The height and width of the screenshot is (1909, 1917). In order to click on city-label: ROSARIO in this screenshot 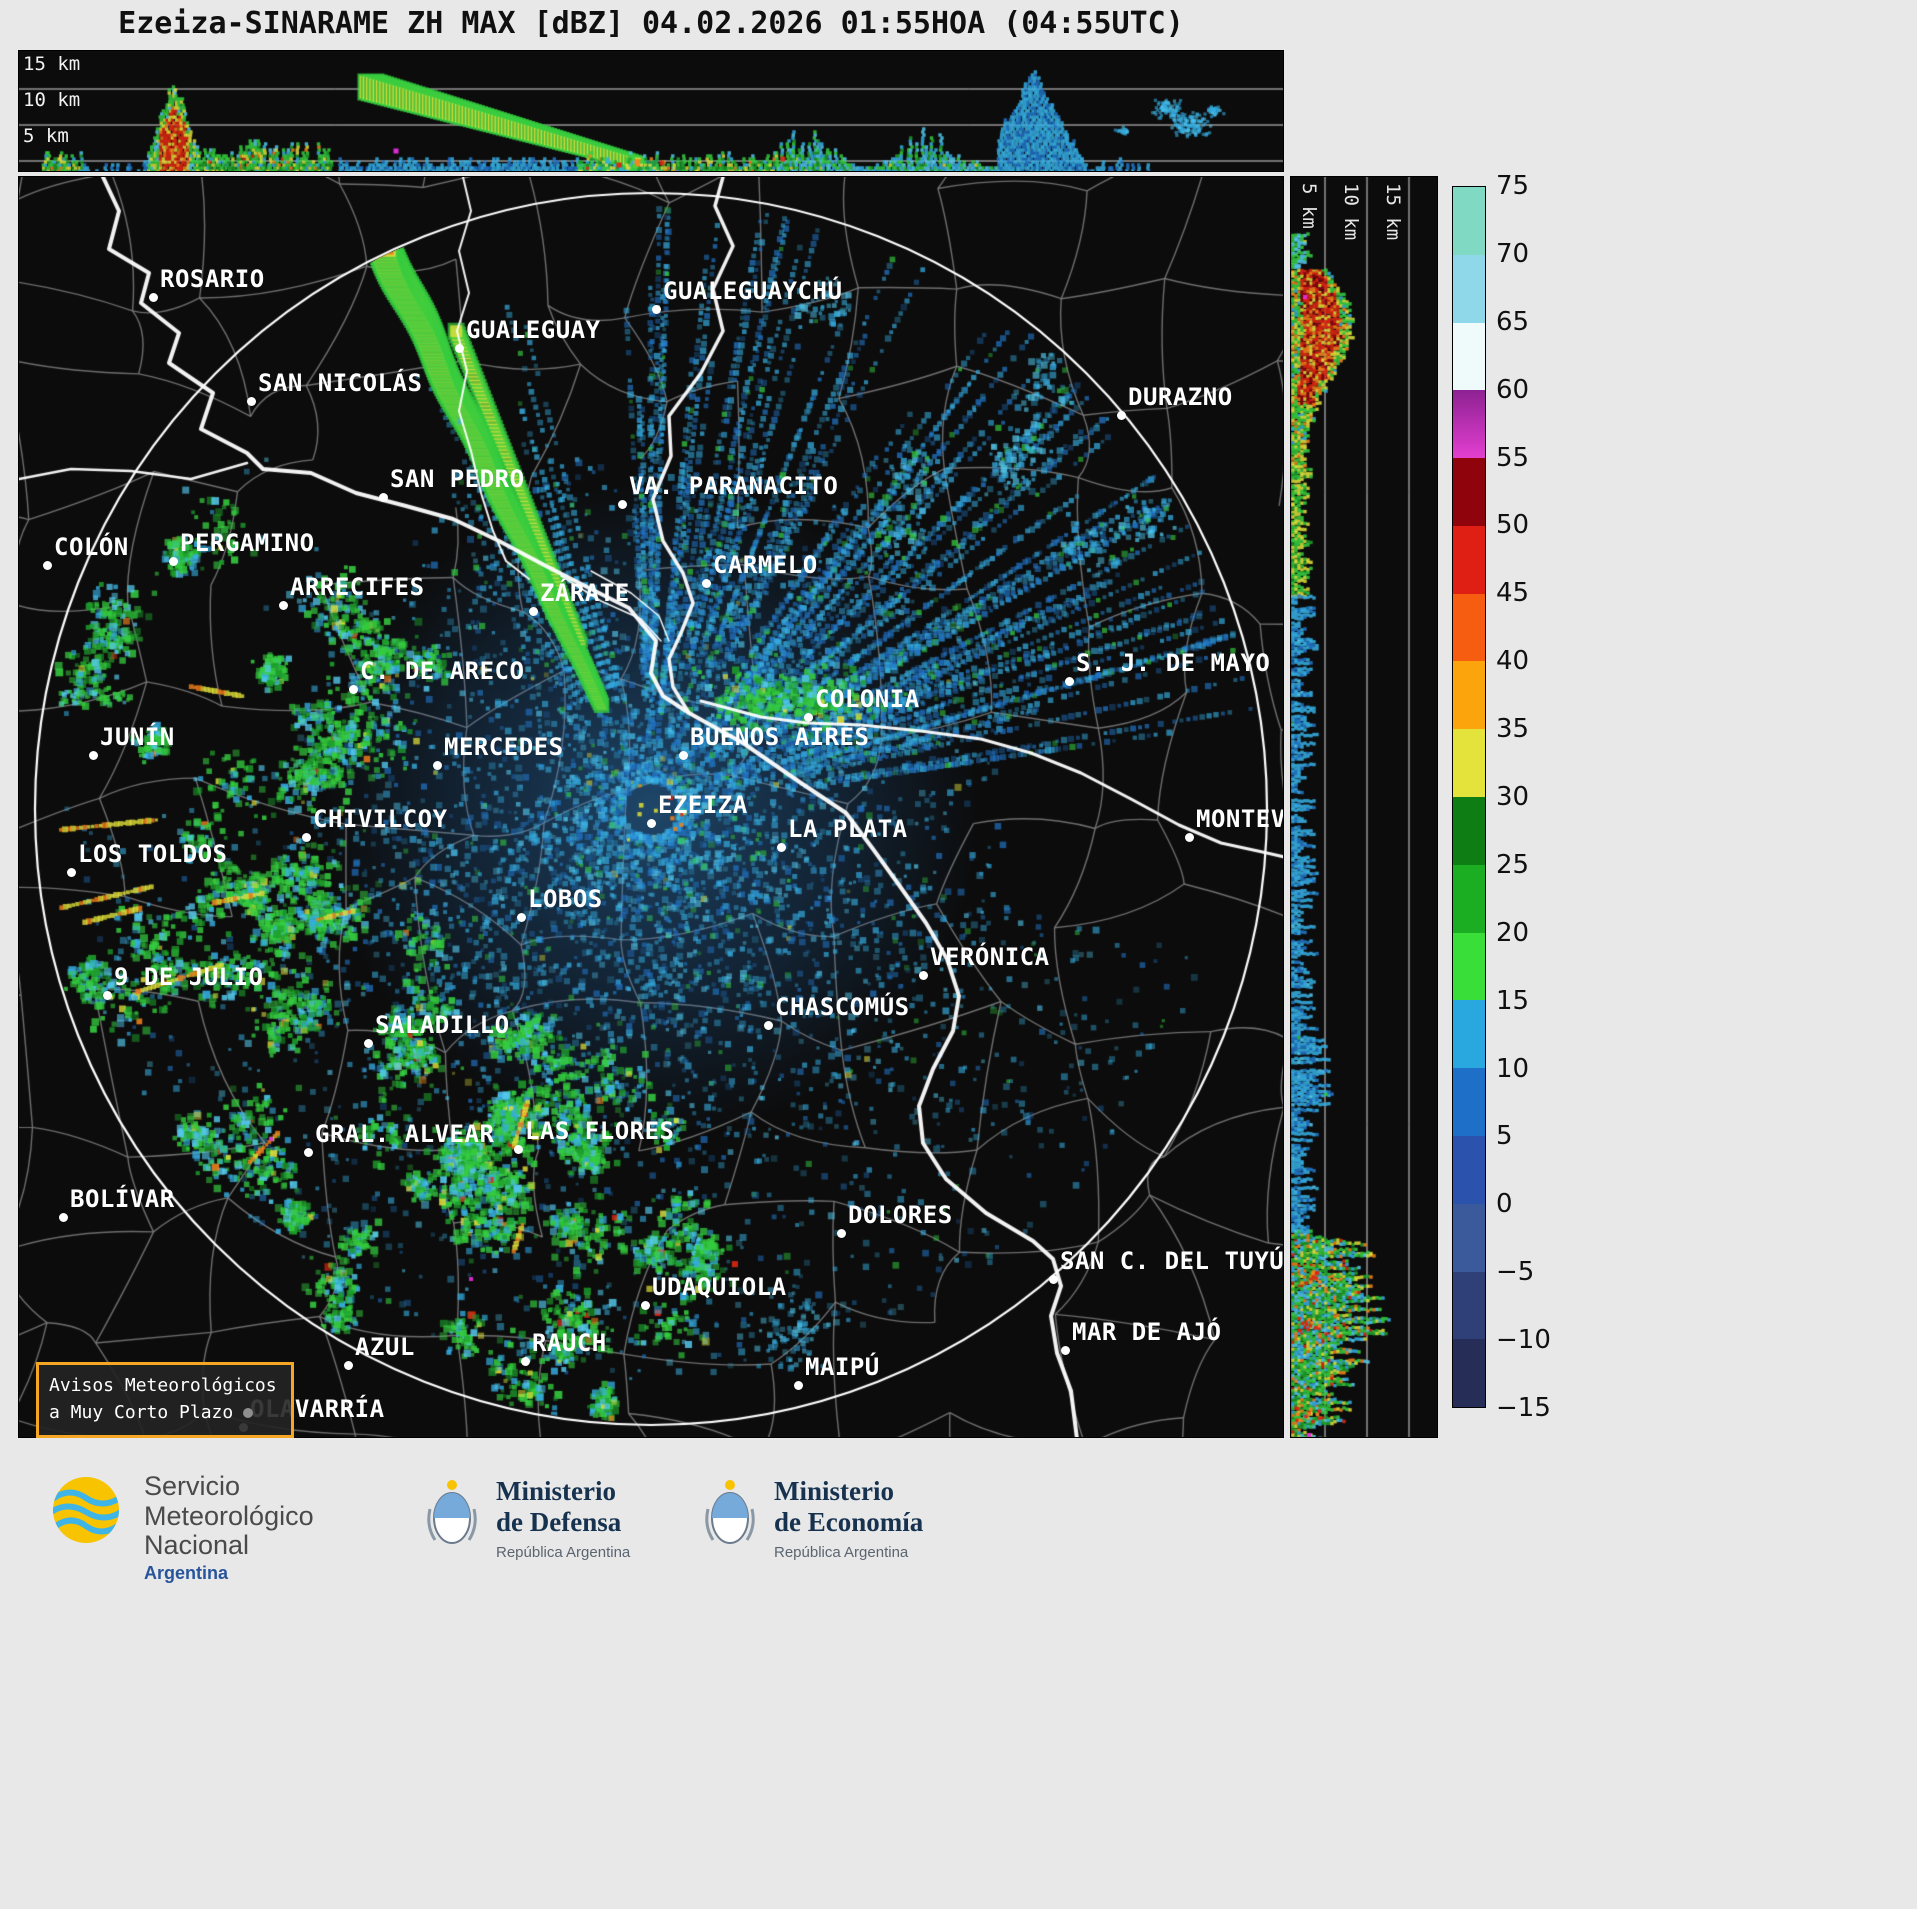, I will do `click(212, 279)`.